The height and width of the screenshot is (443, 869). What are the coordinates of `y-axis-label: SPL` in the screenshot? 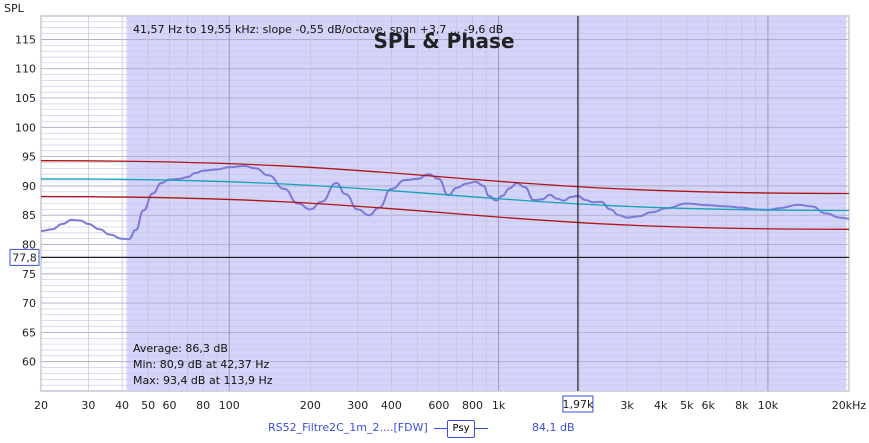 It's located at (14, 8).